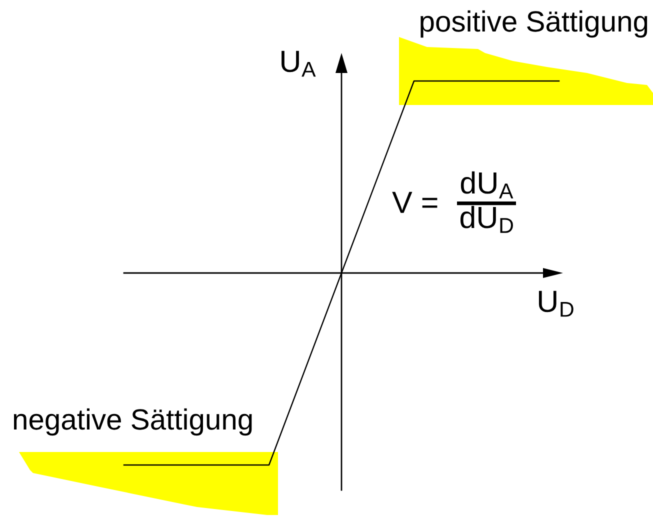 This screenshot has width=653, height=516. I want to click on annotation: dU$_{A}$, so click(487, 184).